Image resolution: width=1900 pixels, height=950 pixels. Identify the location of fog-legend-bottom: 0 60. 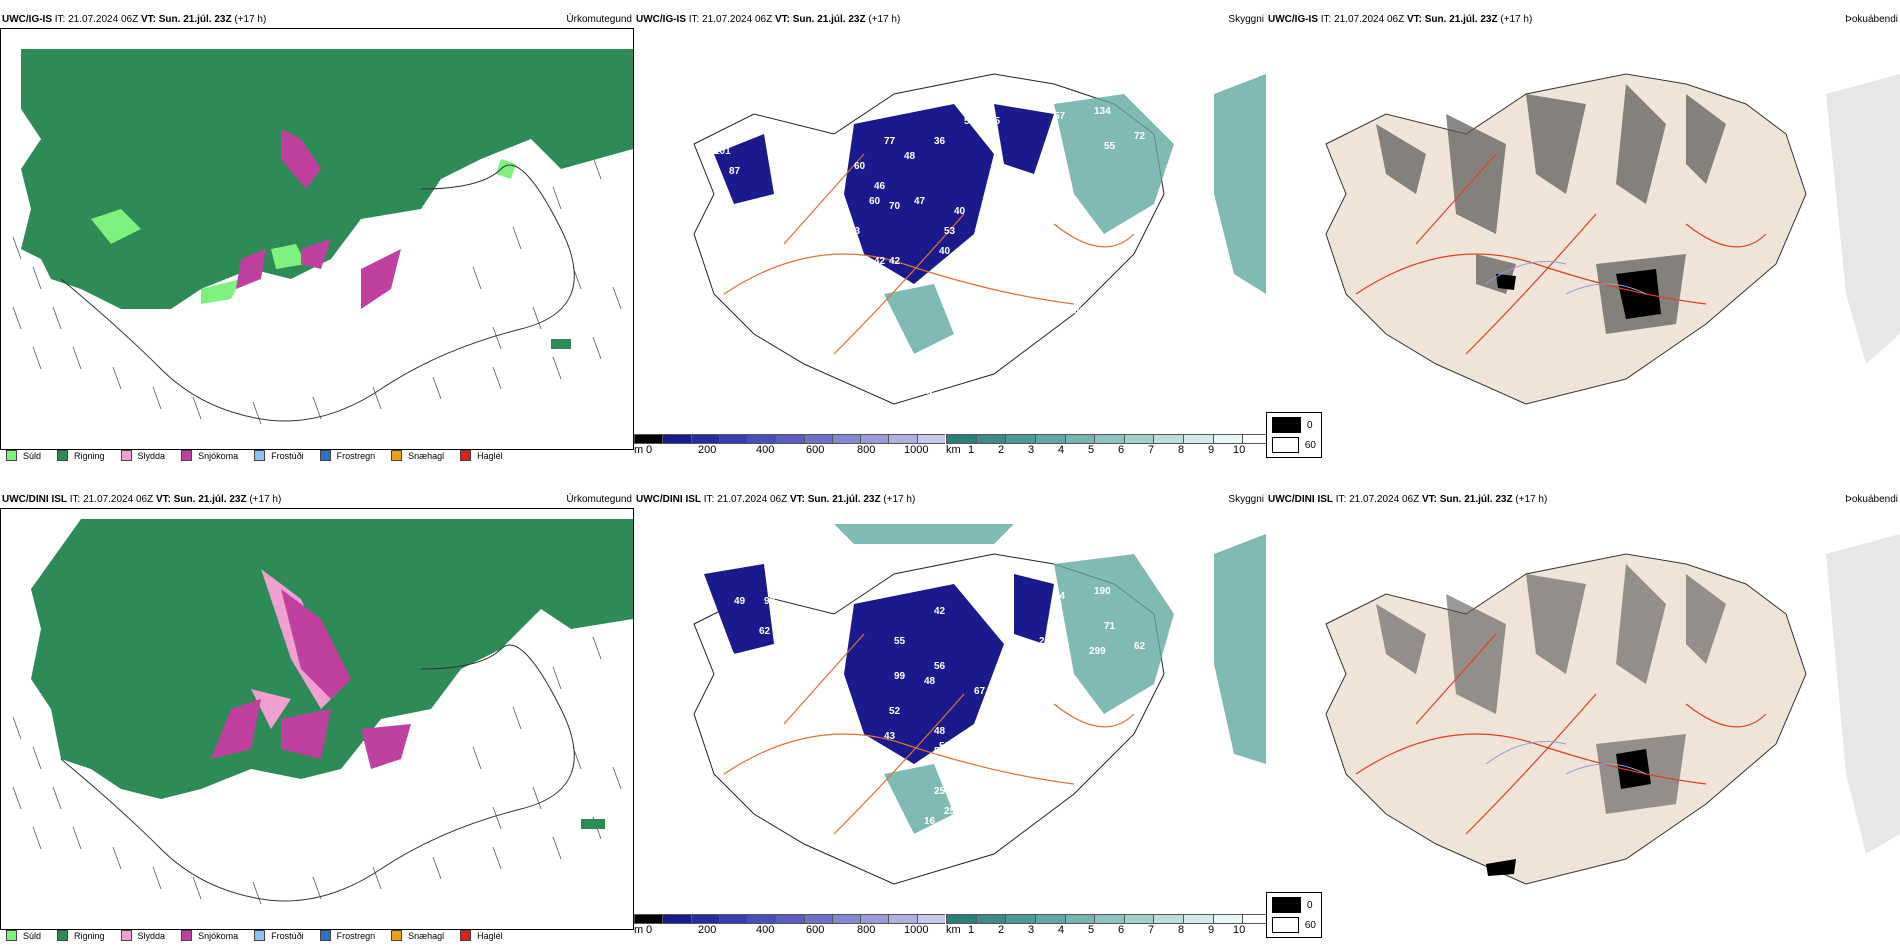
(1294, 915).